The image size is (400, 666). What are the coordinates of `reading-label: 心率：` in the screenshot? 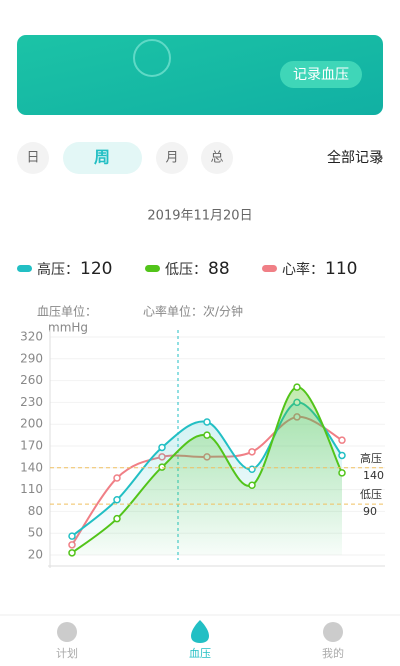 It's located at (303, 269).